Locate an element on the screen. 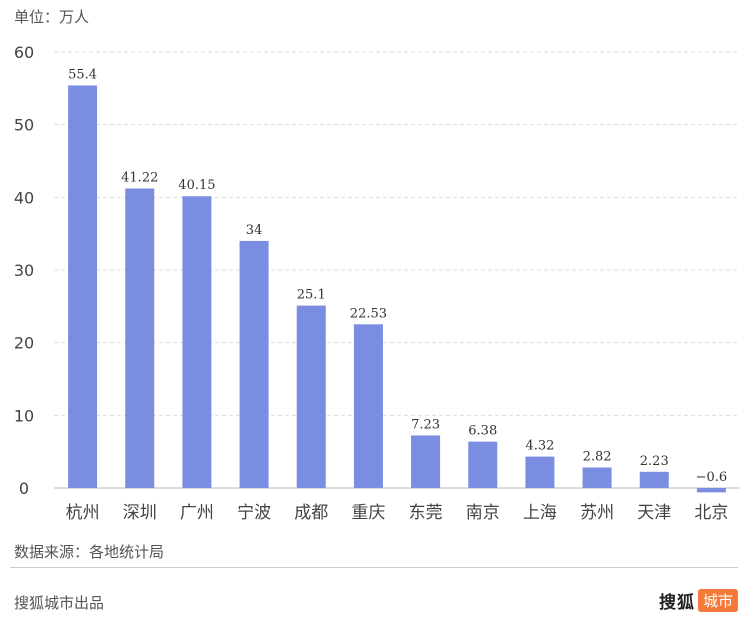 The image size is (750, 624). data-source: 数据来源：各地统计局 is located at coordinates (89, 552).